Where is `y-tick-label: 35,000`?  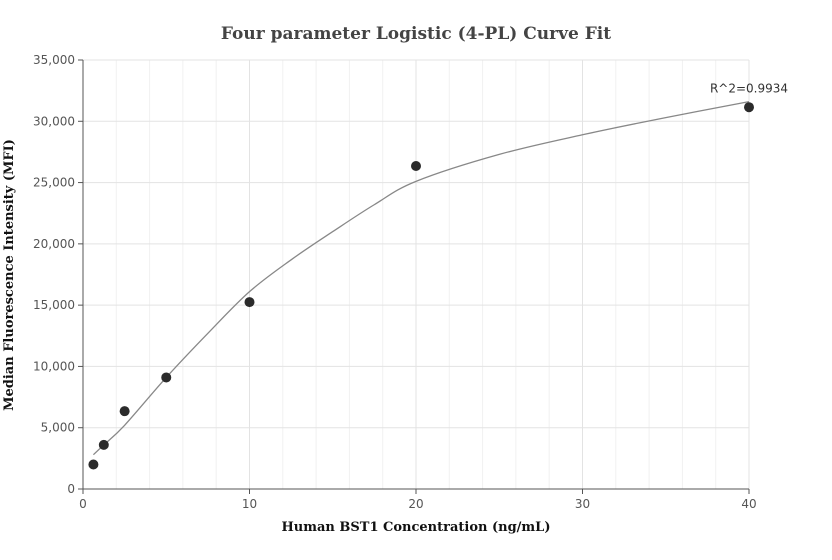
y-tick-label: 35,000 is located at coordinates (54, 60).